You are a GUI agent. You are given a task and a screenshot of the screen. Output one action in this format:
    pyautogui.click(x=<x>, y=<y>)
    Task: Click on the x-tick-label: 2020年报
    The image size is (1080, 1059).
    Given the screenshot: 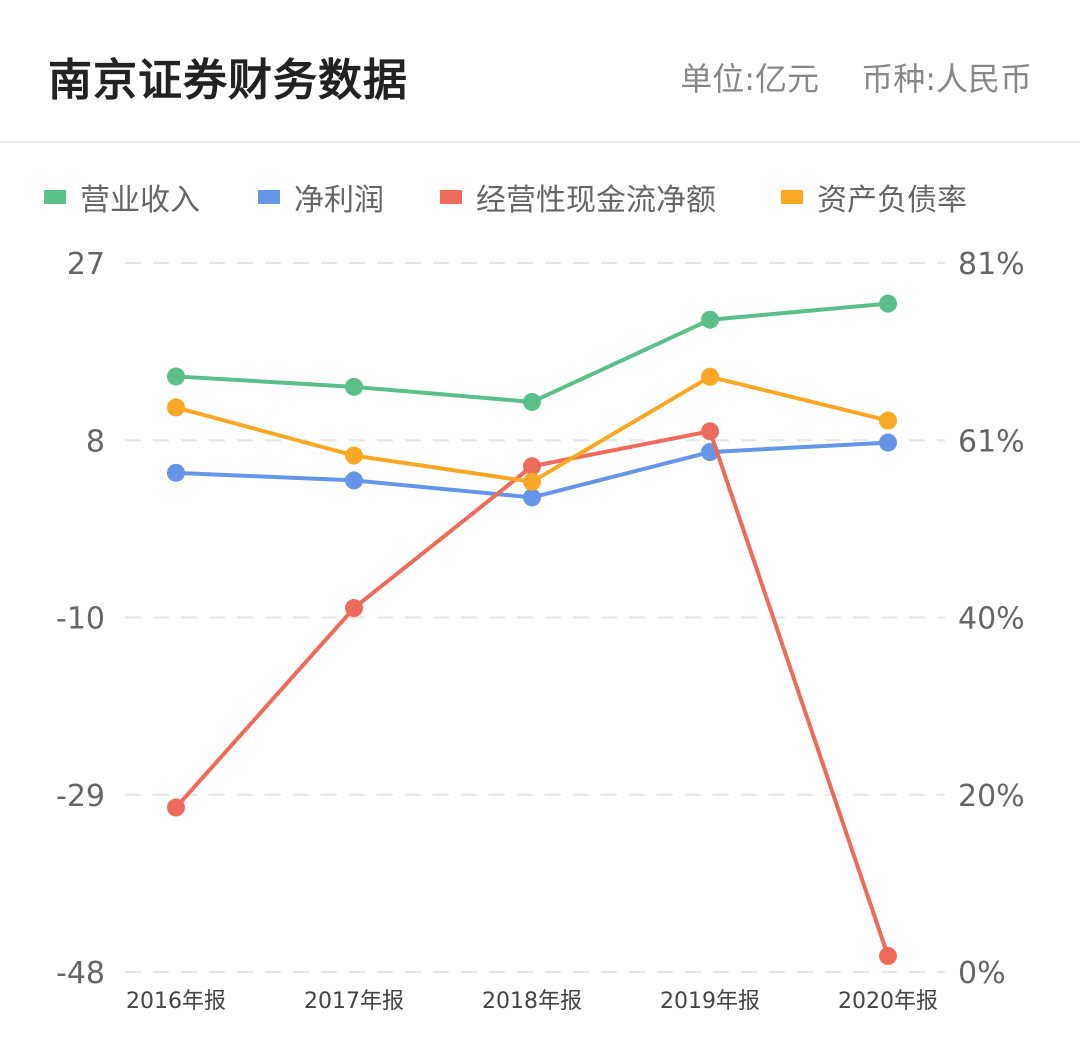 What is the action you would take?
    pyautogui.click(x=888, y=1001)
    